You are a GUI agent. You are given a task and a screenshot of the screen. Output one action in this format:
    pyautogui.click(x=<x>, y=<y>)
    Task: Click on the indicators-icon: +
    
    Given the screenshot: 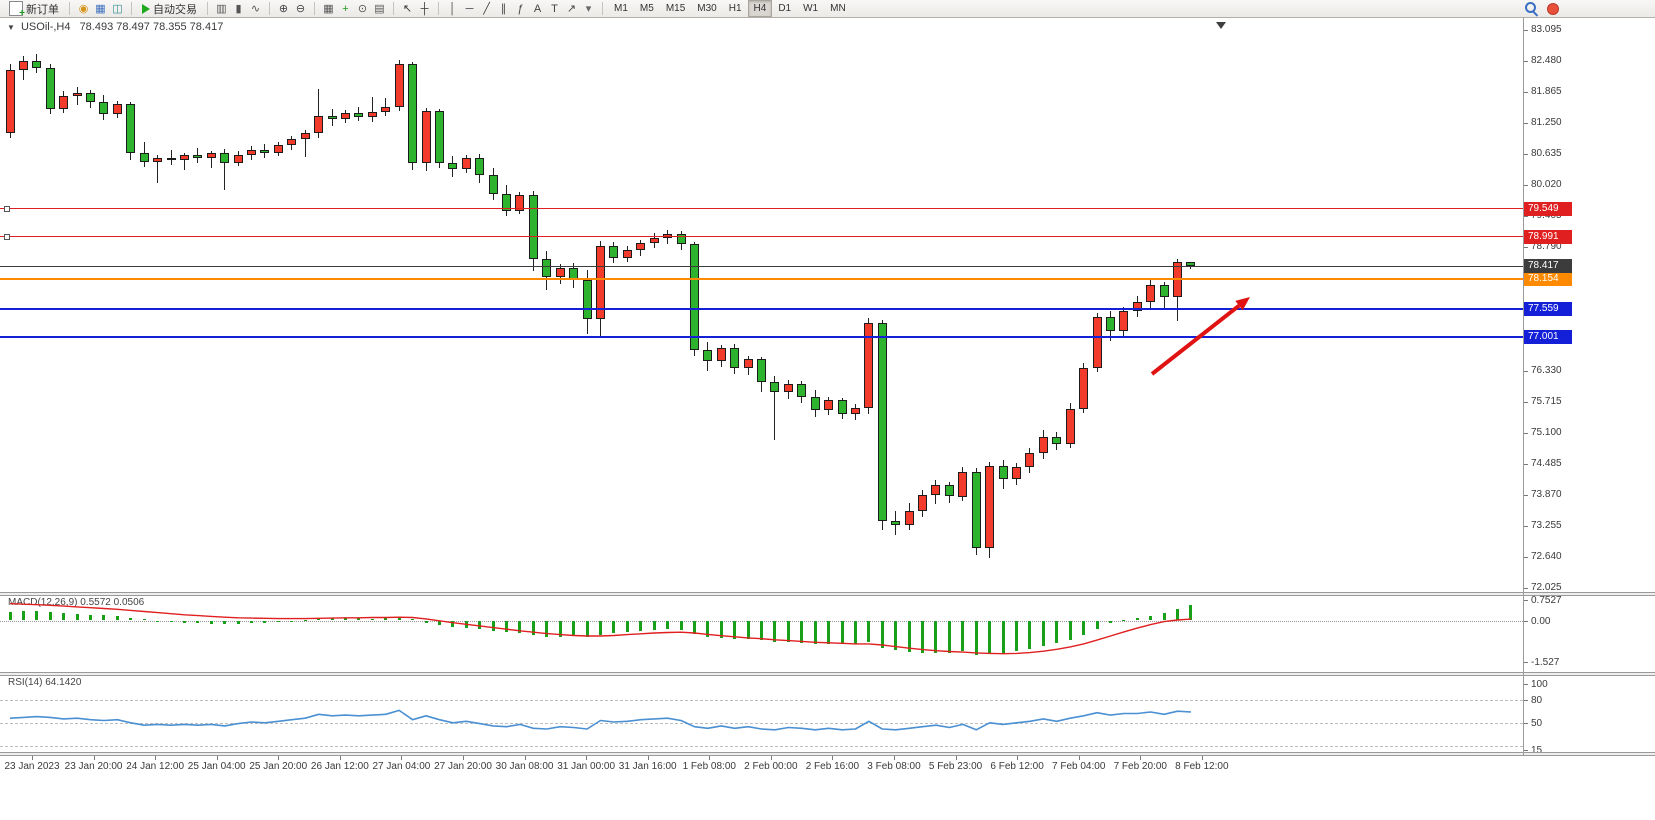 What is the action you would take?
    pyautogui.click(x=345, y=8)
    